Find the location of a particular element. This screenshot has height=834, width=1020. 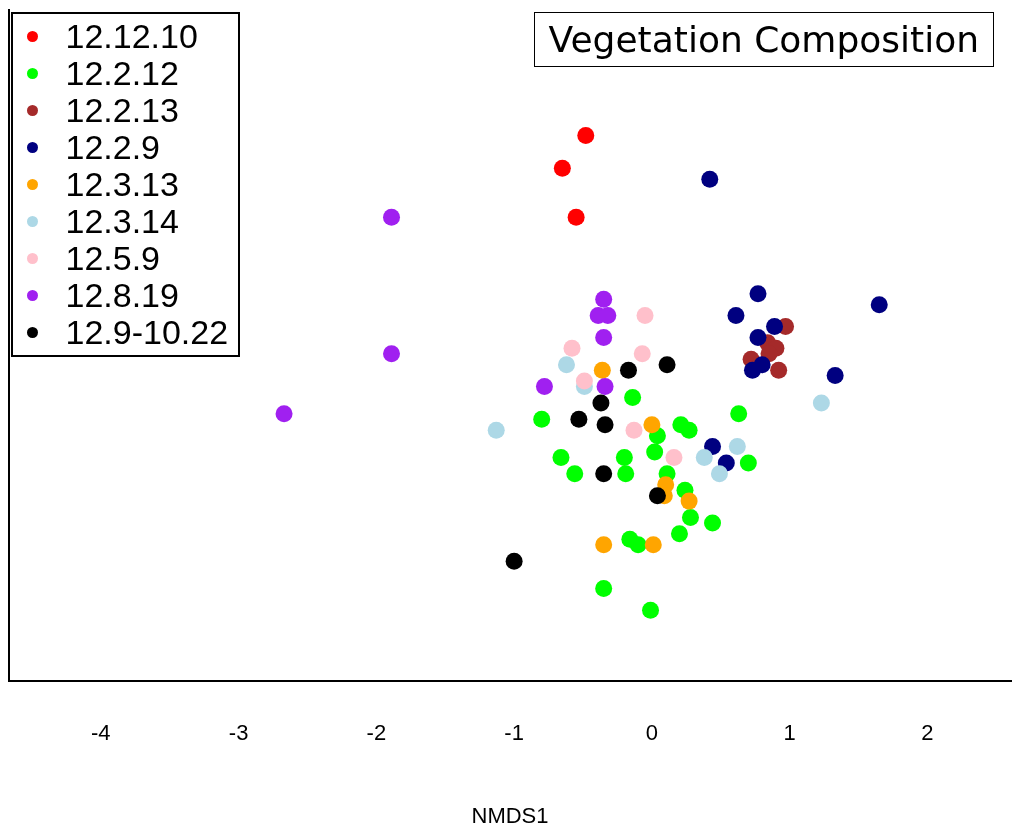

legend-label: 12.8.19 is located at coordinates (122, 295).